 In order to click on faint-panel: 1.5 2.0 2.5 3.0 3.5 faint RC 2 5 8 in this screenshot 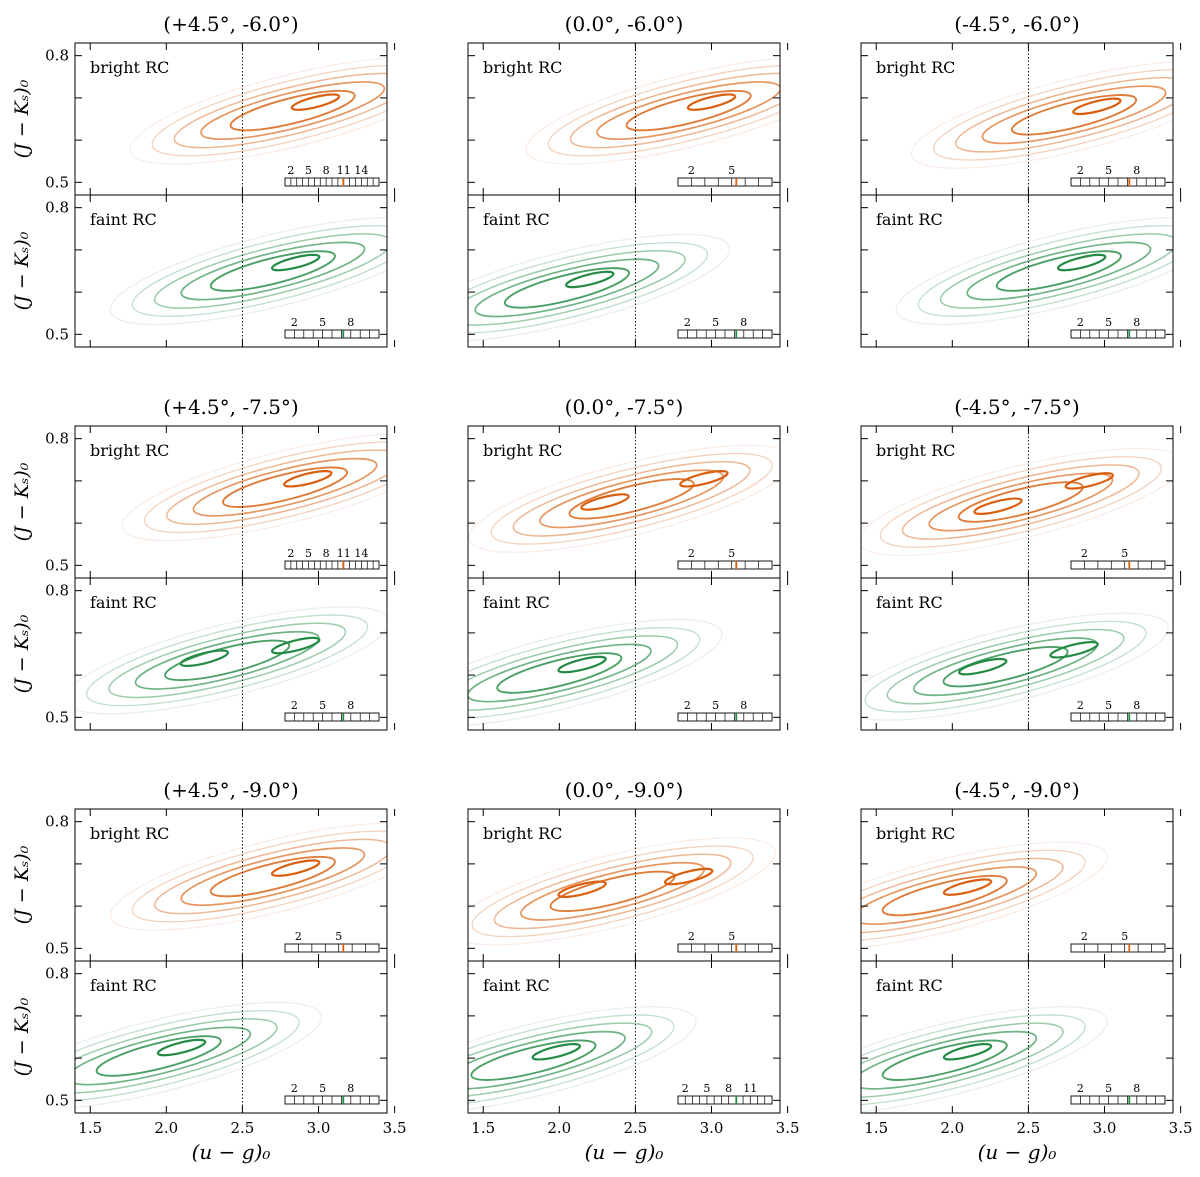, I will do `click(1026, 1048)`.